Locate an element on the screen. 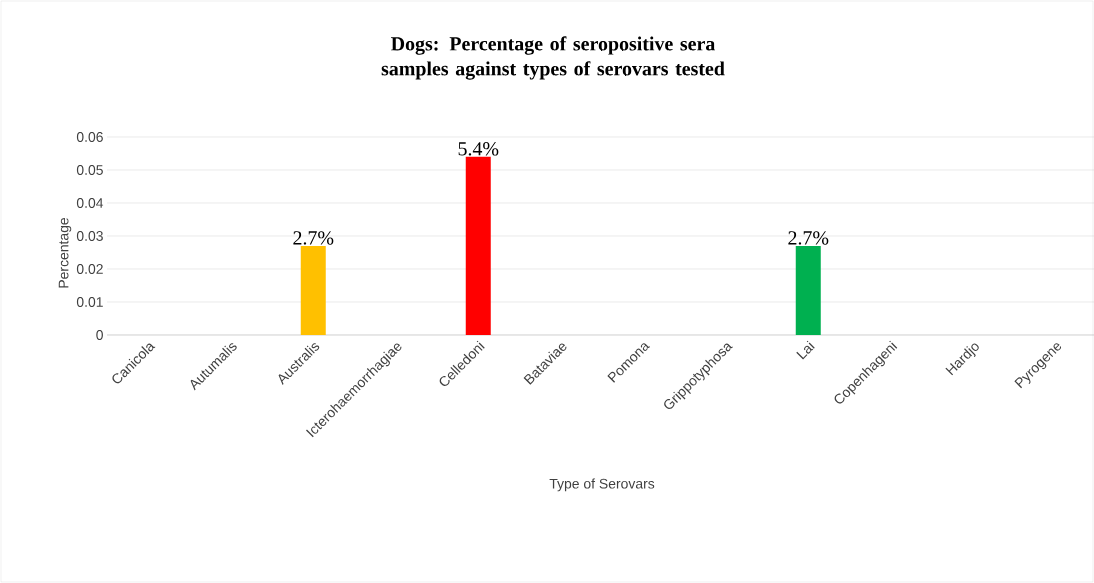  x-axis-title: Type of Serovars is located at coordinates (602, 485).